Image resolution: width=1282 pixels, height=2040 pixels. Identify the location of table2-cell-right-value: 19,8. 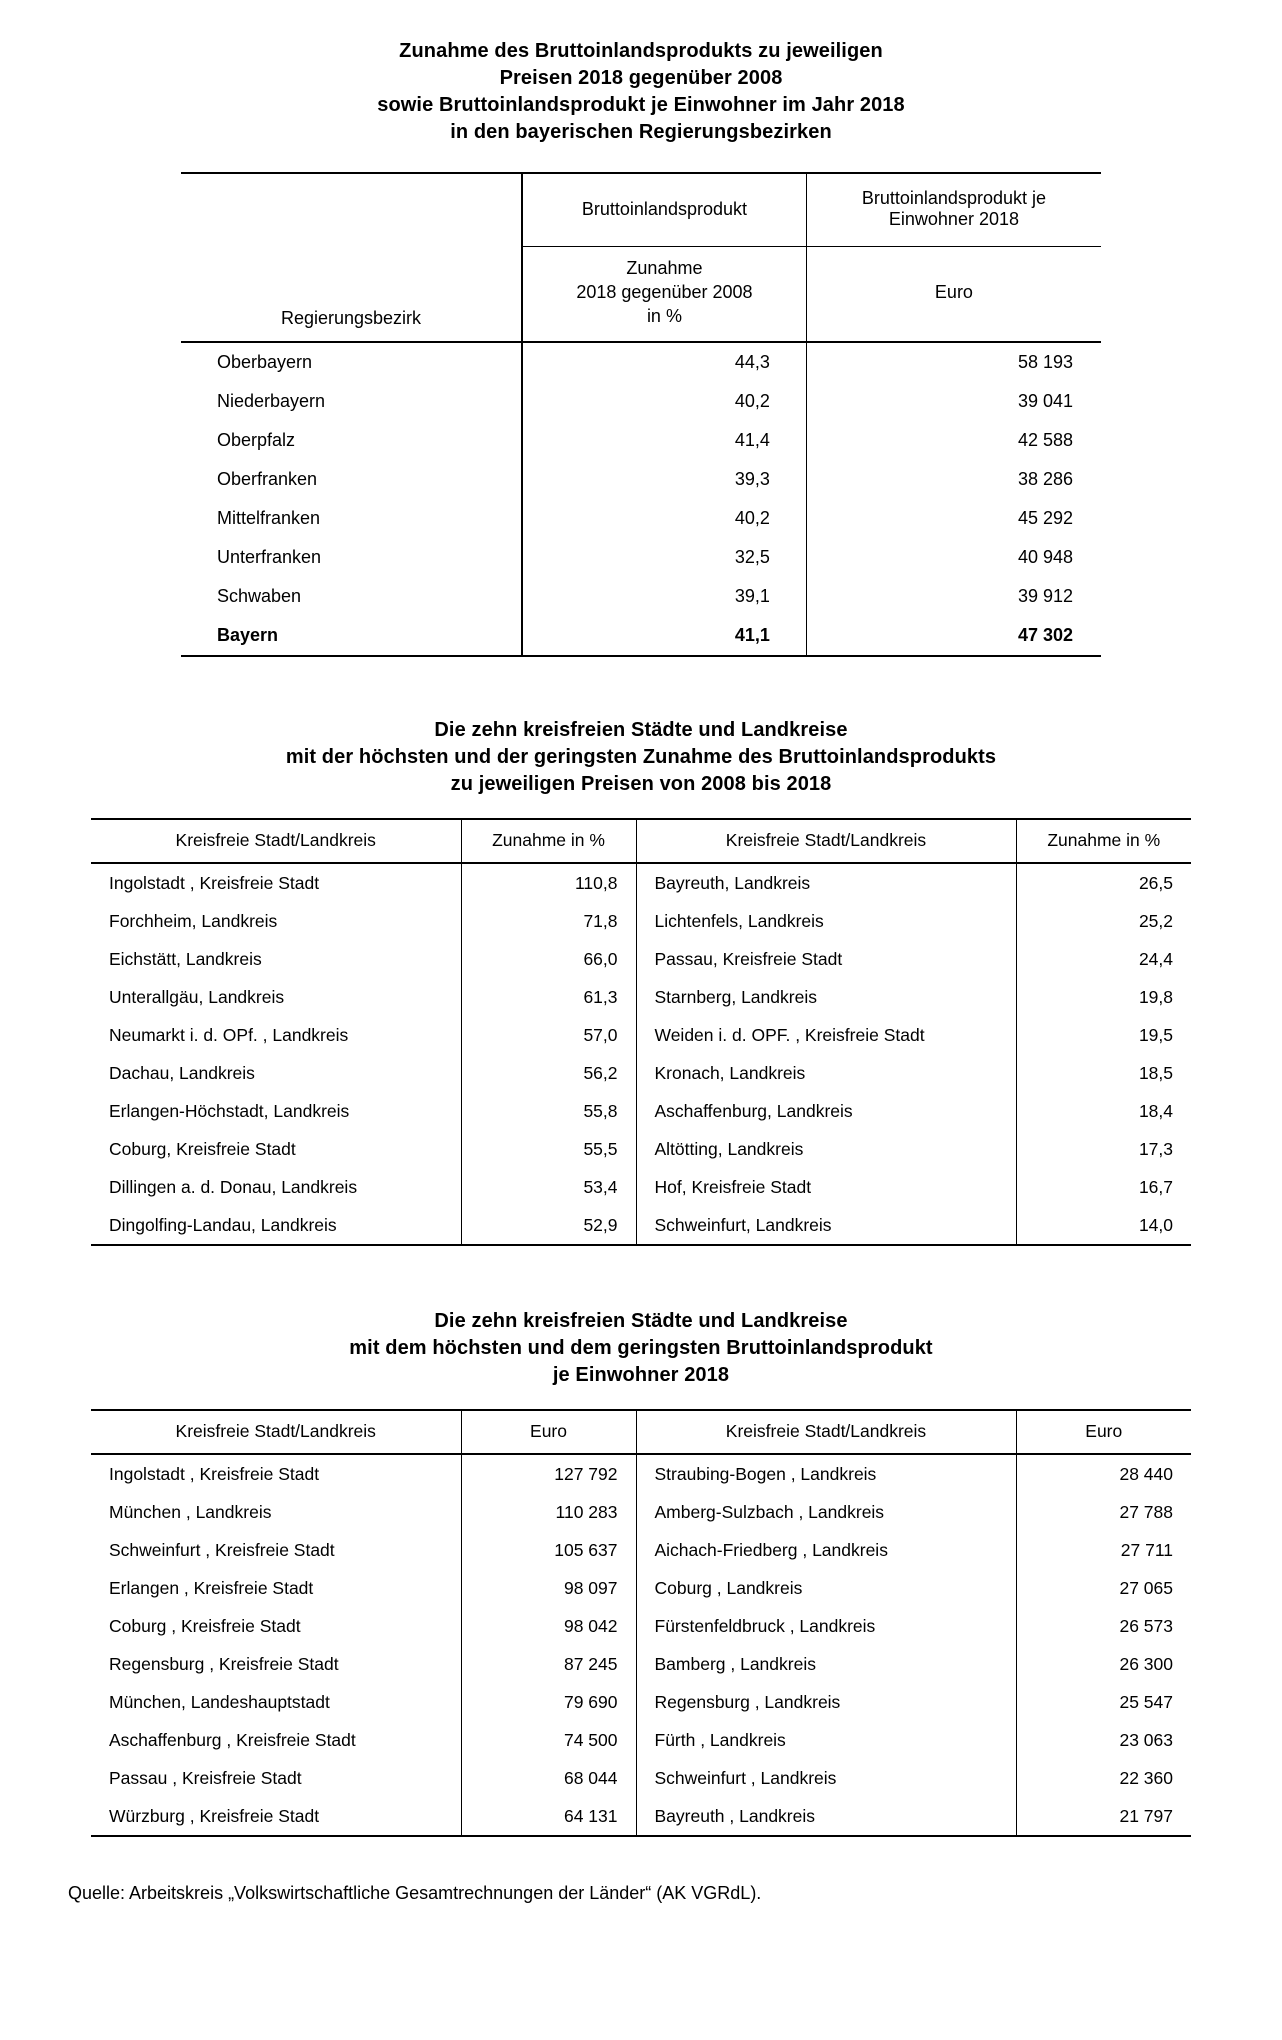
(1103, 997).